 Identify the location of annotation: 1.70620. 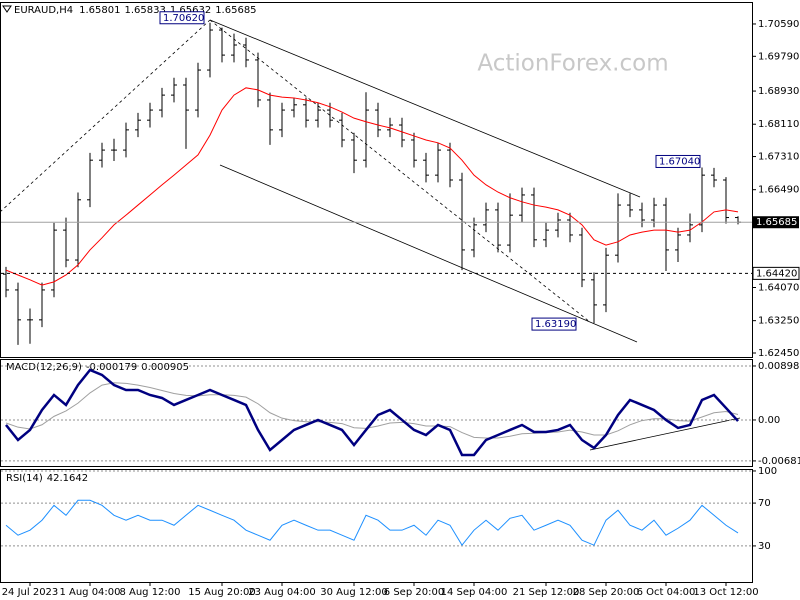
(183, 18).